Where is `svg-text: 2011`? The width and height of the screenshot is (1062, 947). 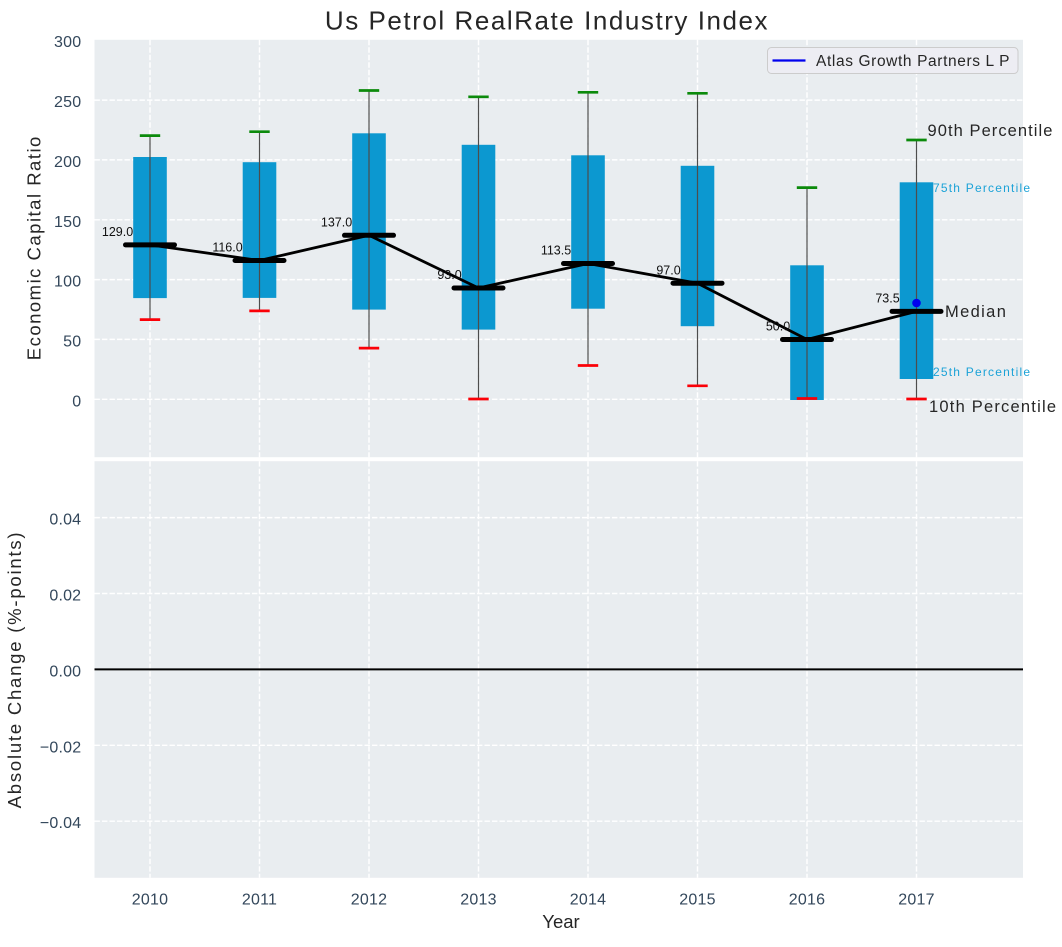
svg-text: 2011 is located at coordinates (259, 900).